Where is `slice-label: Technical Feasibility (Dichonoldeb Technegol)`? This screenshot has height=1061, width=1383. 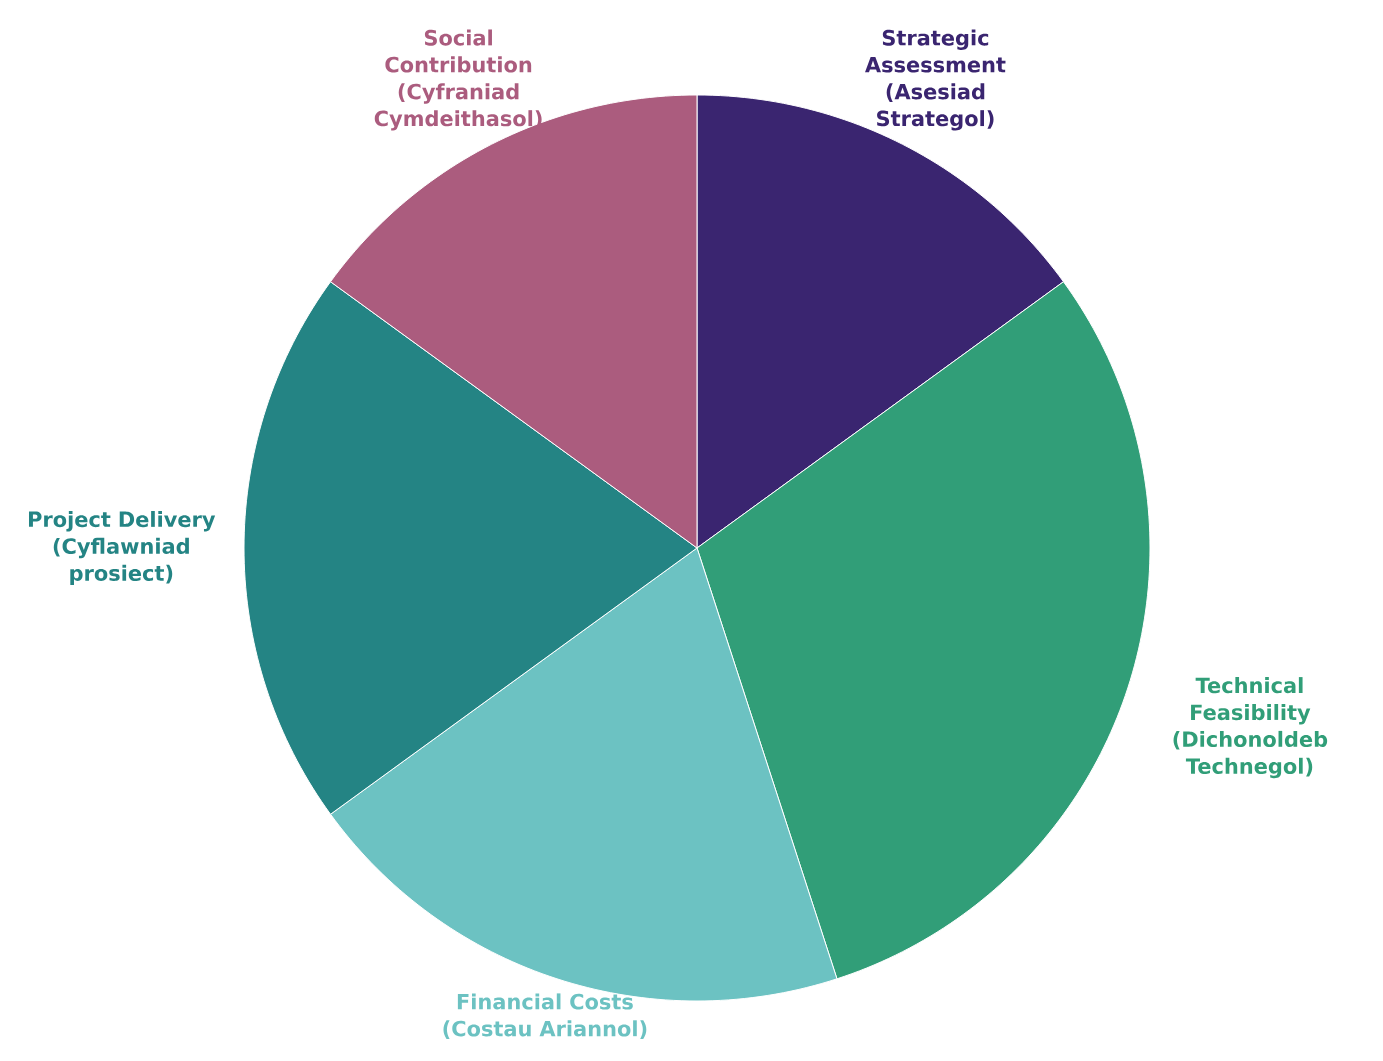 slice-label: Technical Feasibility (Dichonoldeb Technegol) is located at coordinates (1250, 728).